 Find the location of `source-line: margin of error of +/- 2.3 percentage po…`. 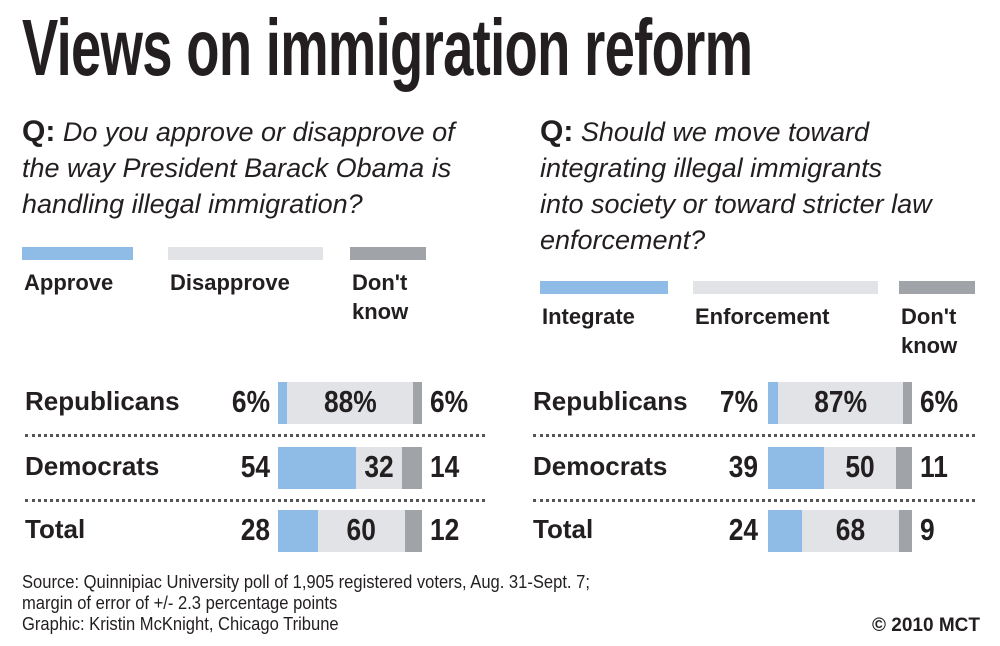

source-line: margin of error of +/- 2.3 percentage po… is located at coordinates (180, 603).